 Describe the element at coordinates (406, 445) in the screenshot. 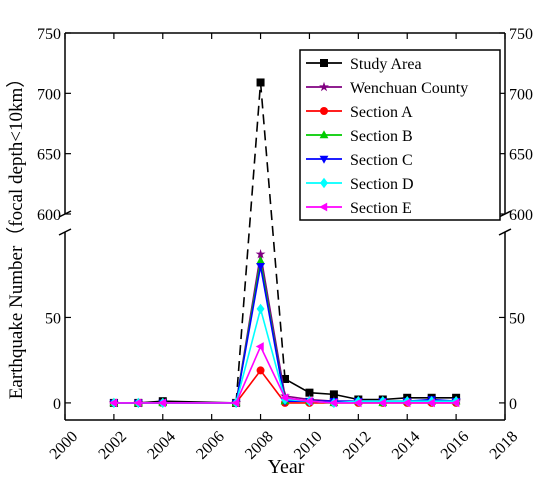

I see `x-tick-label: 2014` at that location.